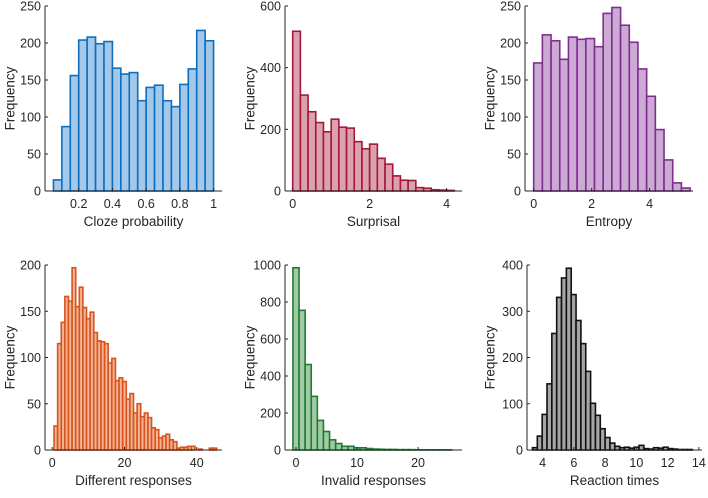 This screenshot has height=498, width=708. What do you see at coordinates (357, 463) in the screenshot?
I see `x-tick-label: 10` at bounding box center [357, 463].